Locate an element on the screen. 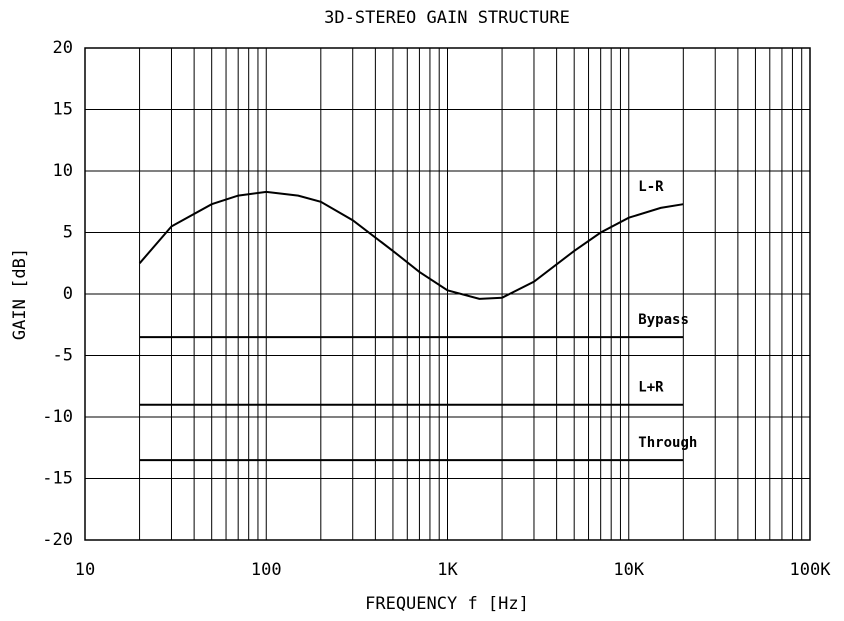  y-tick-label: 20 is located at coordinates (63, 48).